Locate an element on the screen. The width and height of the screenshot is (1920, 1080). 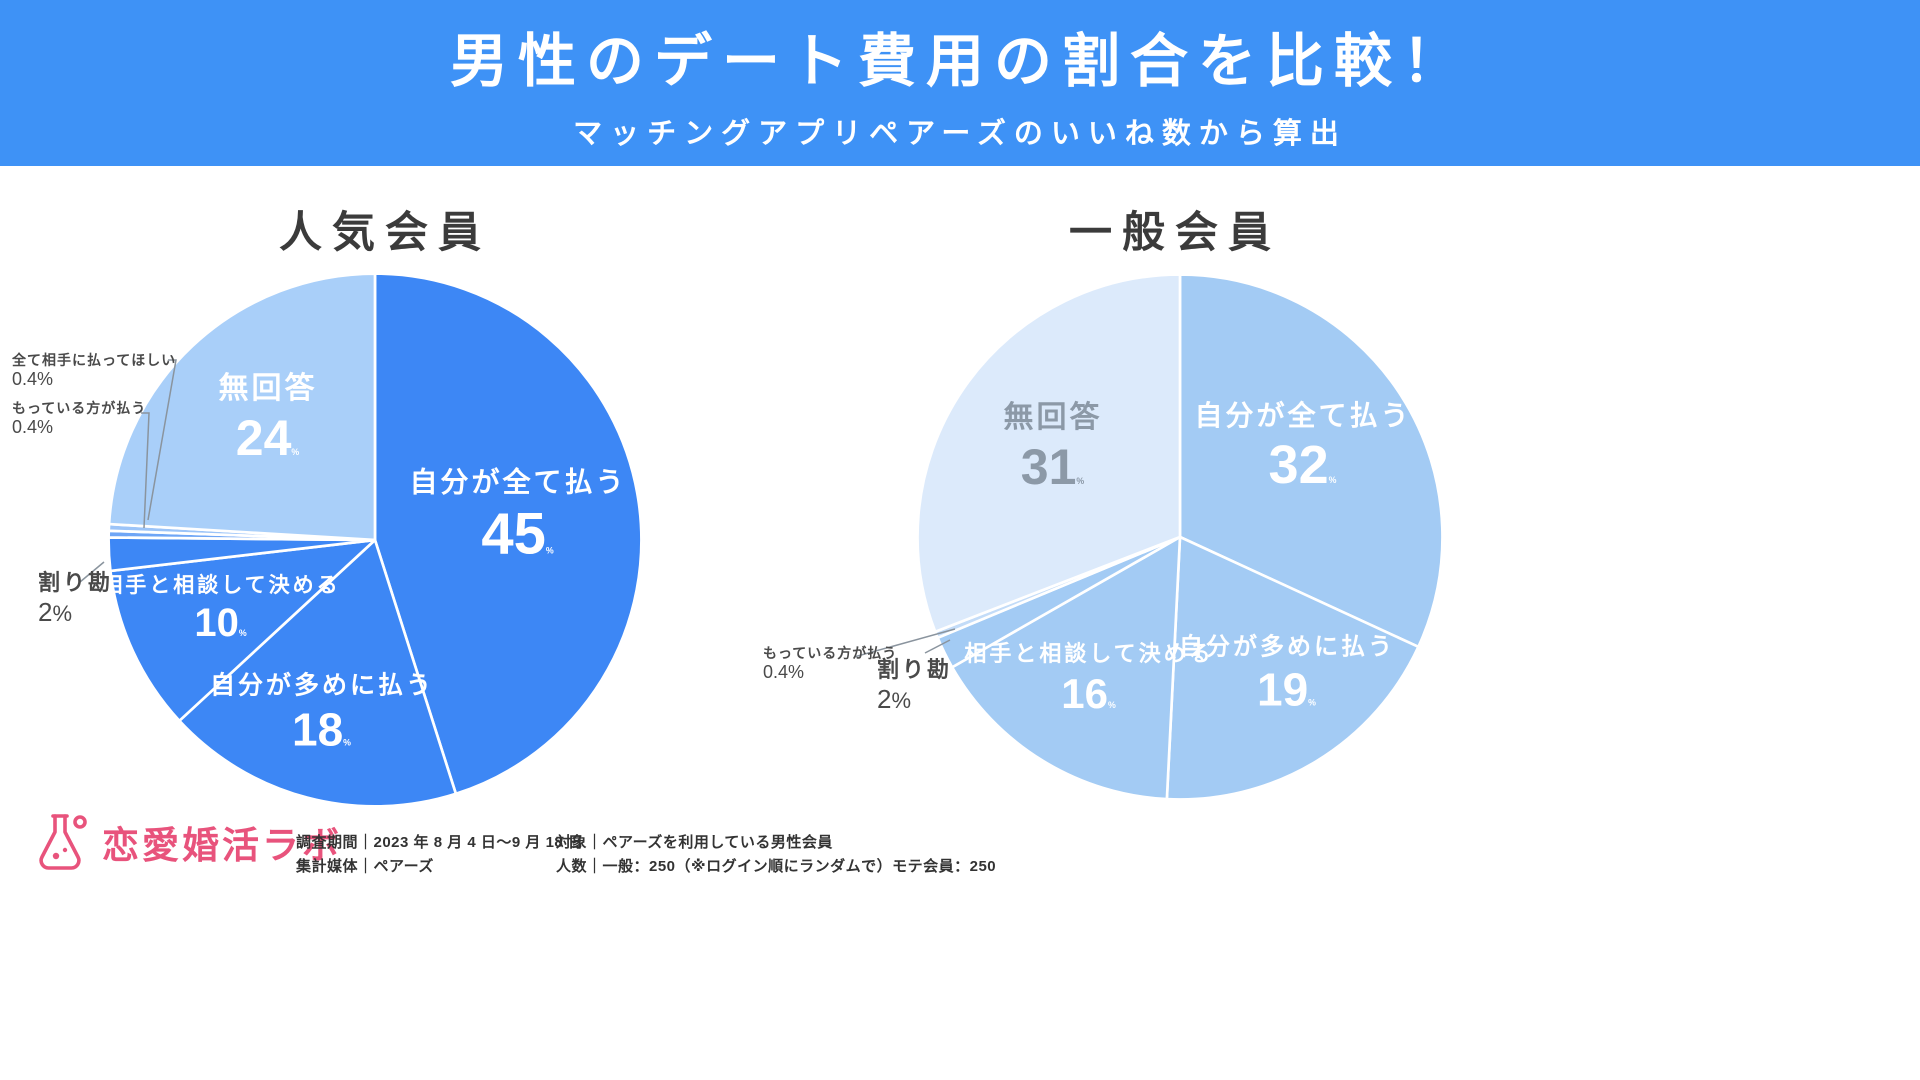
slice-value: 32% is located at coordinates (1303, 465).